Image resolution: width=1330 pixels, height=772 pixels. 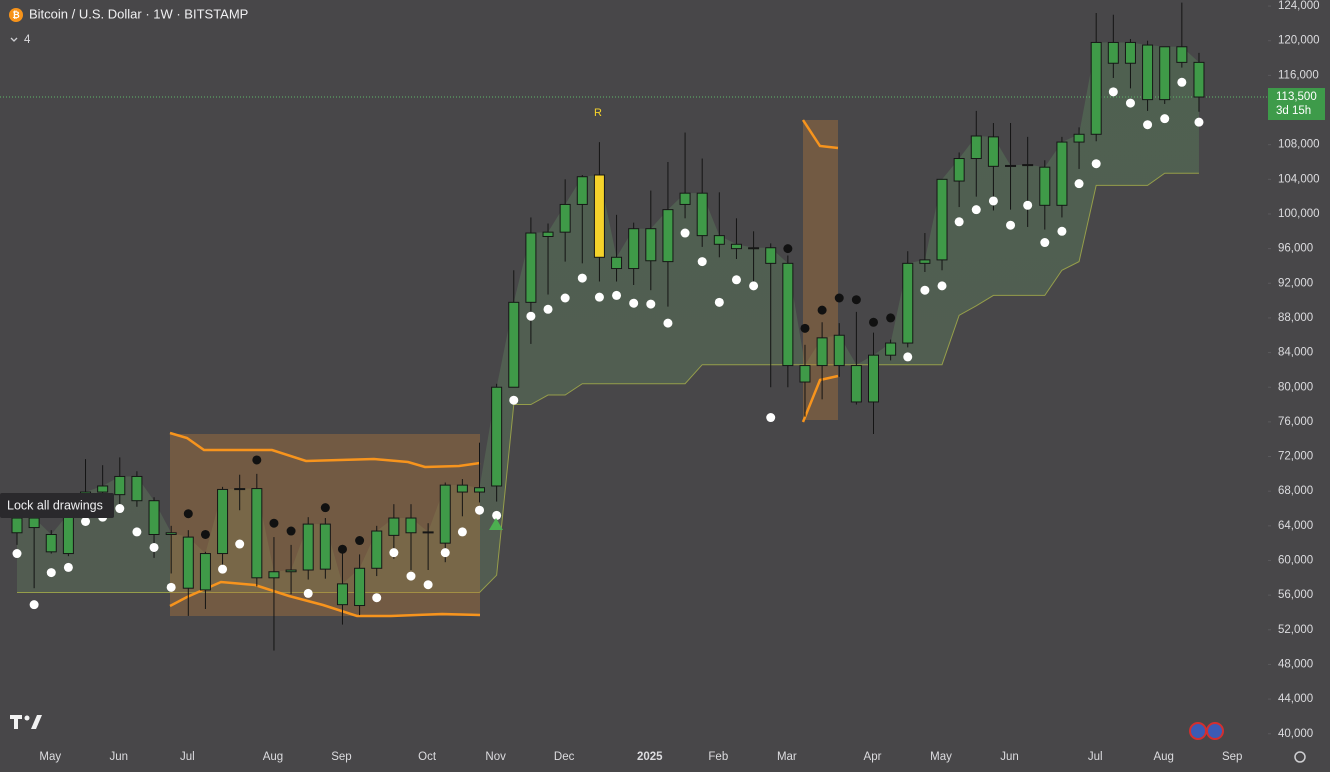 What do you see at coordinates (787, 757) in the screenshot?
I see `x-tick-label: Mar` at bounding box center [787, 757].